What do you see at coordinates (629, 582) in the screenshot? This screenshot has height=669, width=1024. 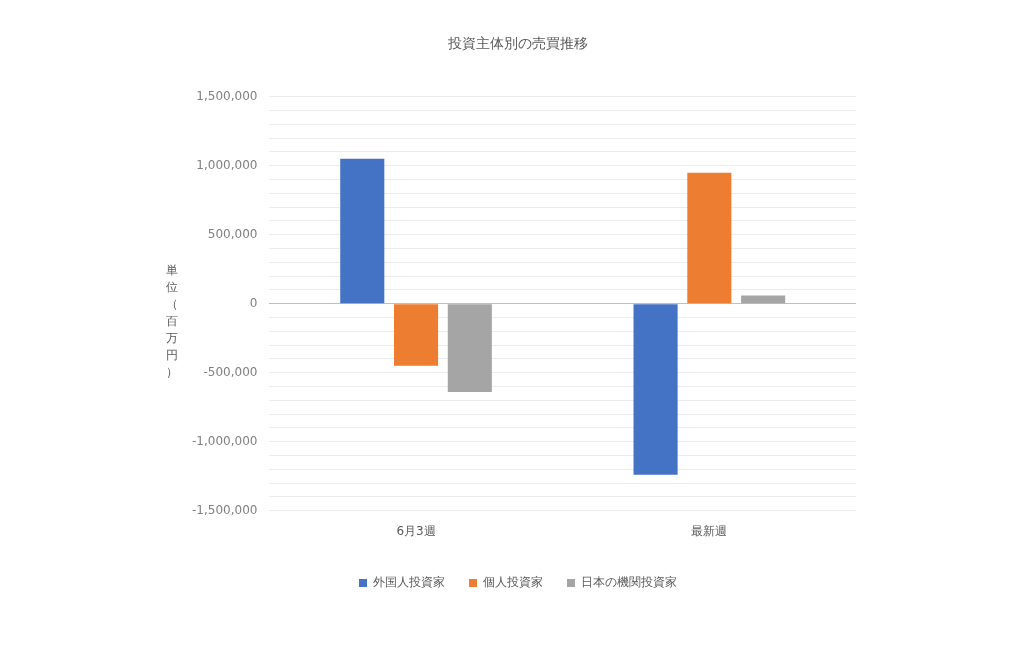 I see `legend-label: 日本の機関投資家` at bounding box center [629, 582].